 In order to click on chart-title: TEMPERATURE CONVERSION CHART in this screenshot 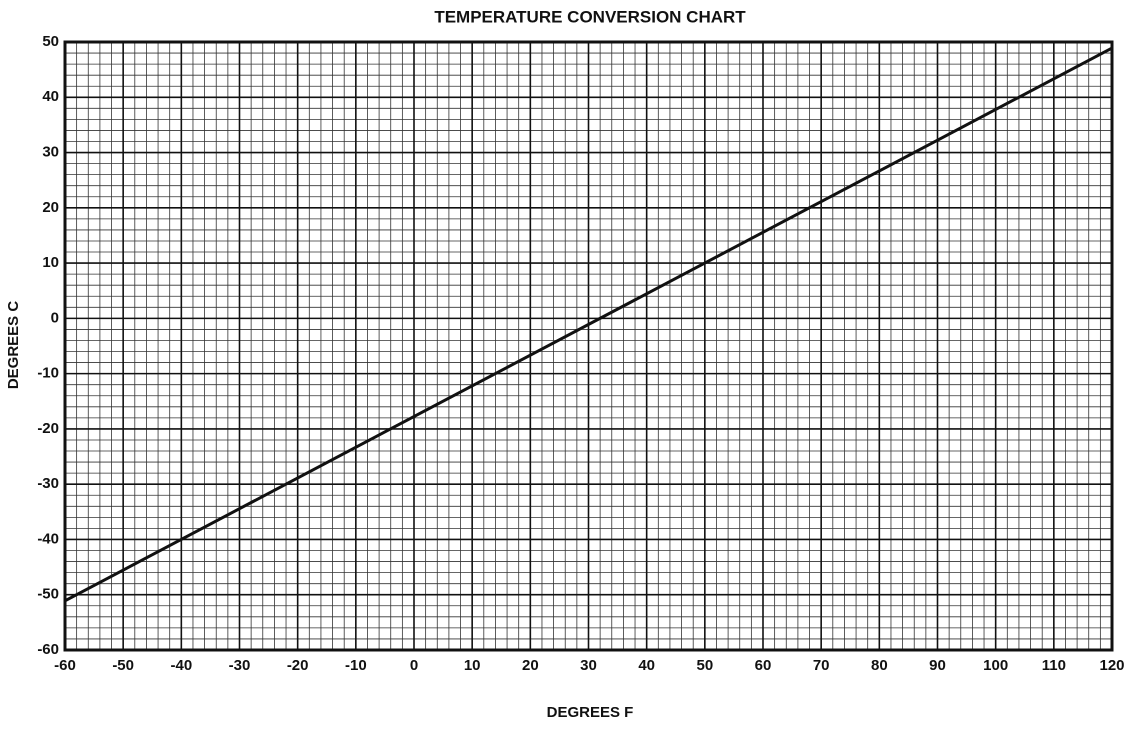, I will do `click(590, 16)`.